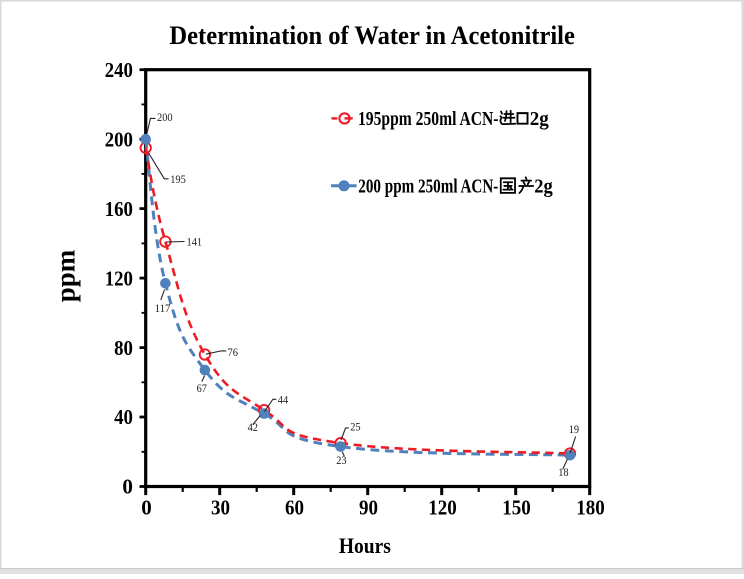 Image resolution: width=744 pixels, height=579 pixels. Describe the element at coordinates (119, 70) in the screenshot. I see `svg-text: 240` at that location.